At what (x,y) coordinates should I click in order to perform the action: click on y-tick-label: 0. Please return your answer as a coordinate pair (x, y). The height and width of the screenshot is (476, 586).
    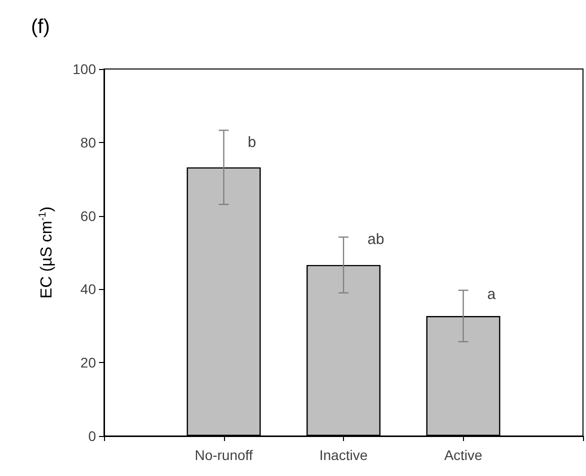
    Looking at the image, I should click on (92, 436).